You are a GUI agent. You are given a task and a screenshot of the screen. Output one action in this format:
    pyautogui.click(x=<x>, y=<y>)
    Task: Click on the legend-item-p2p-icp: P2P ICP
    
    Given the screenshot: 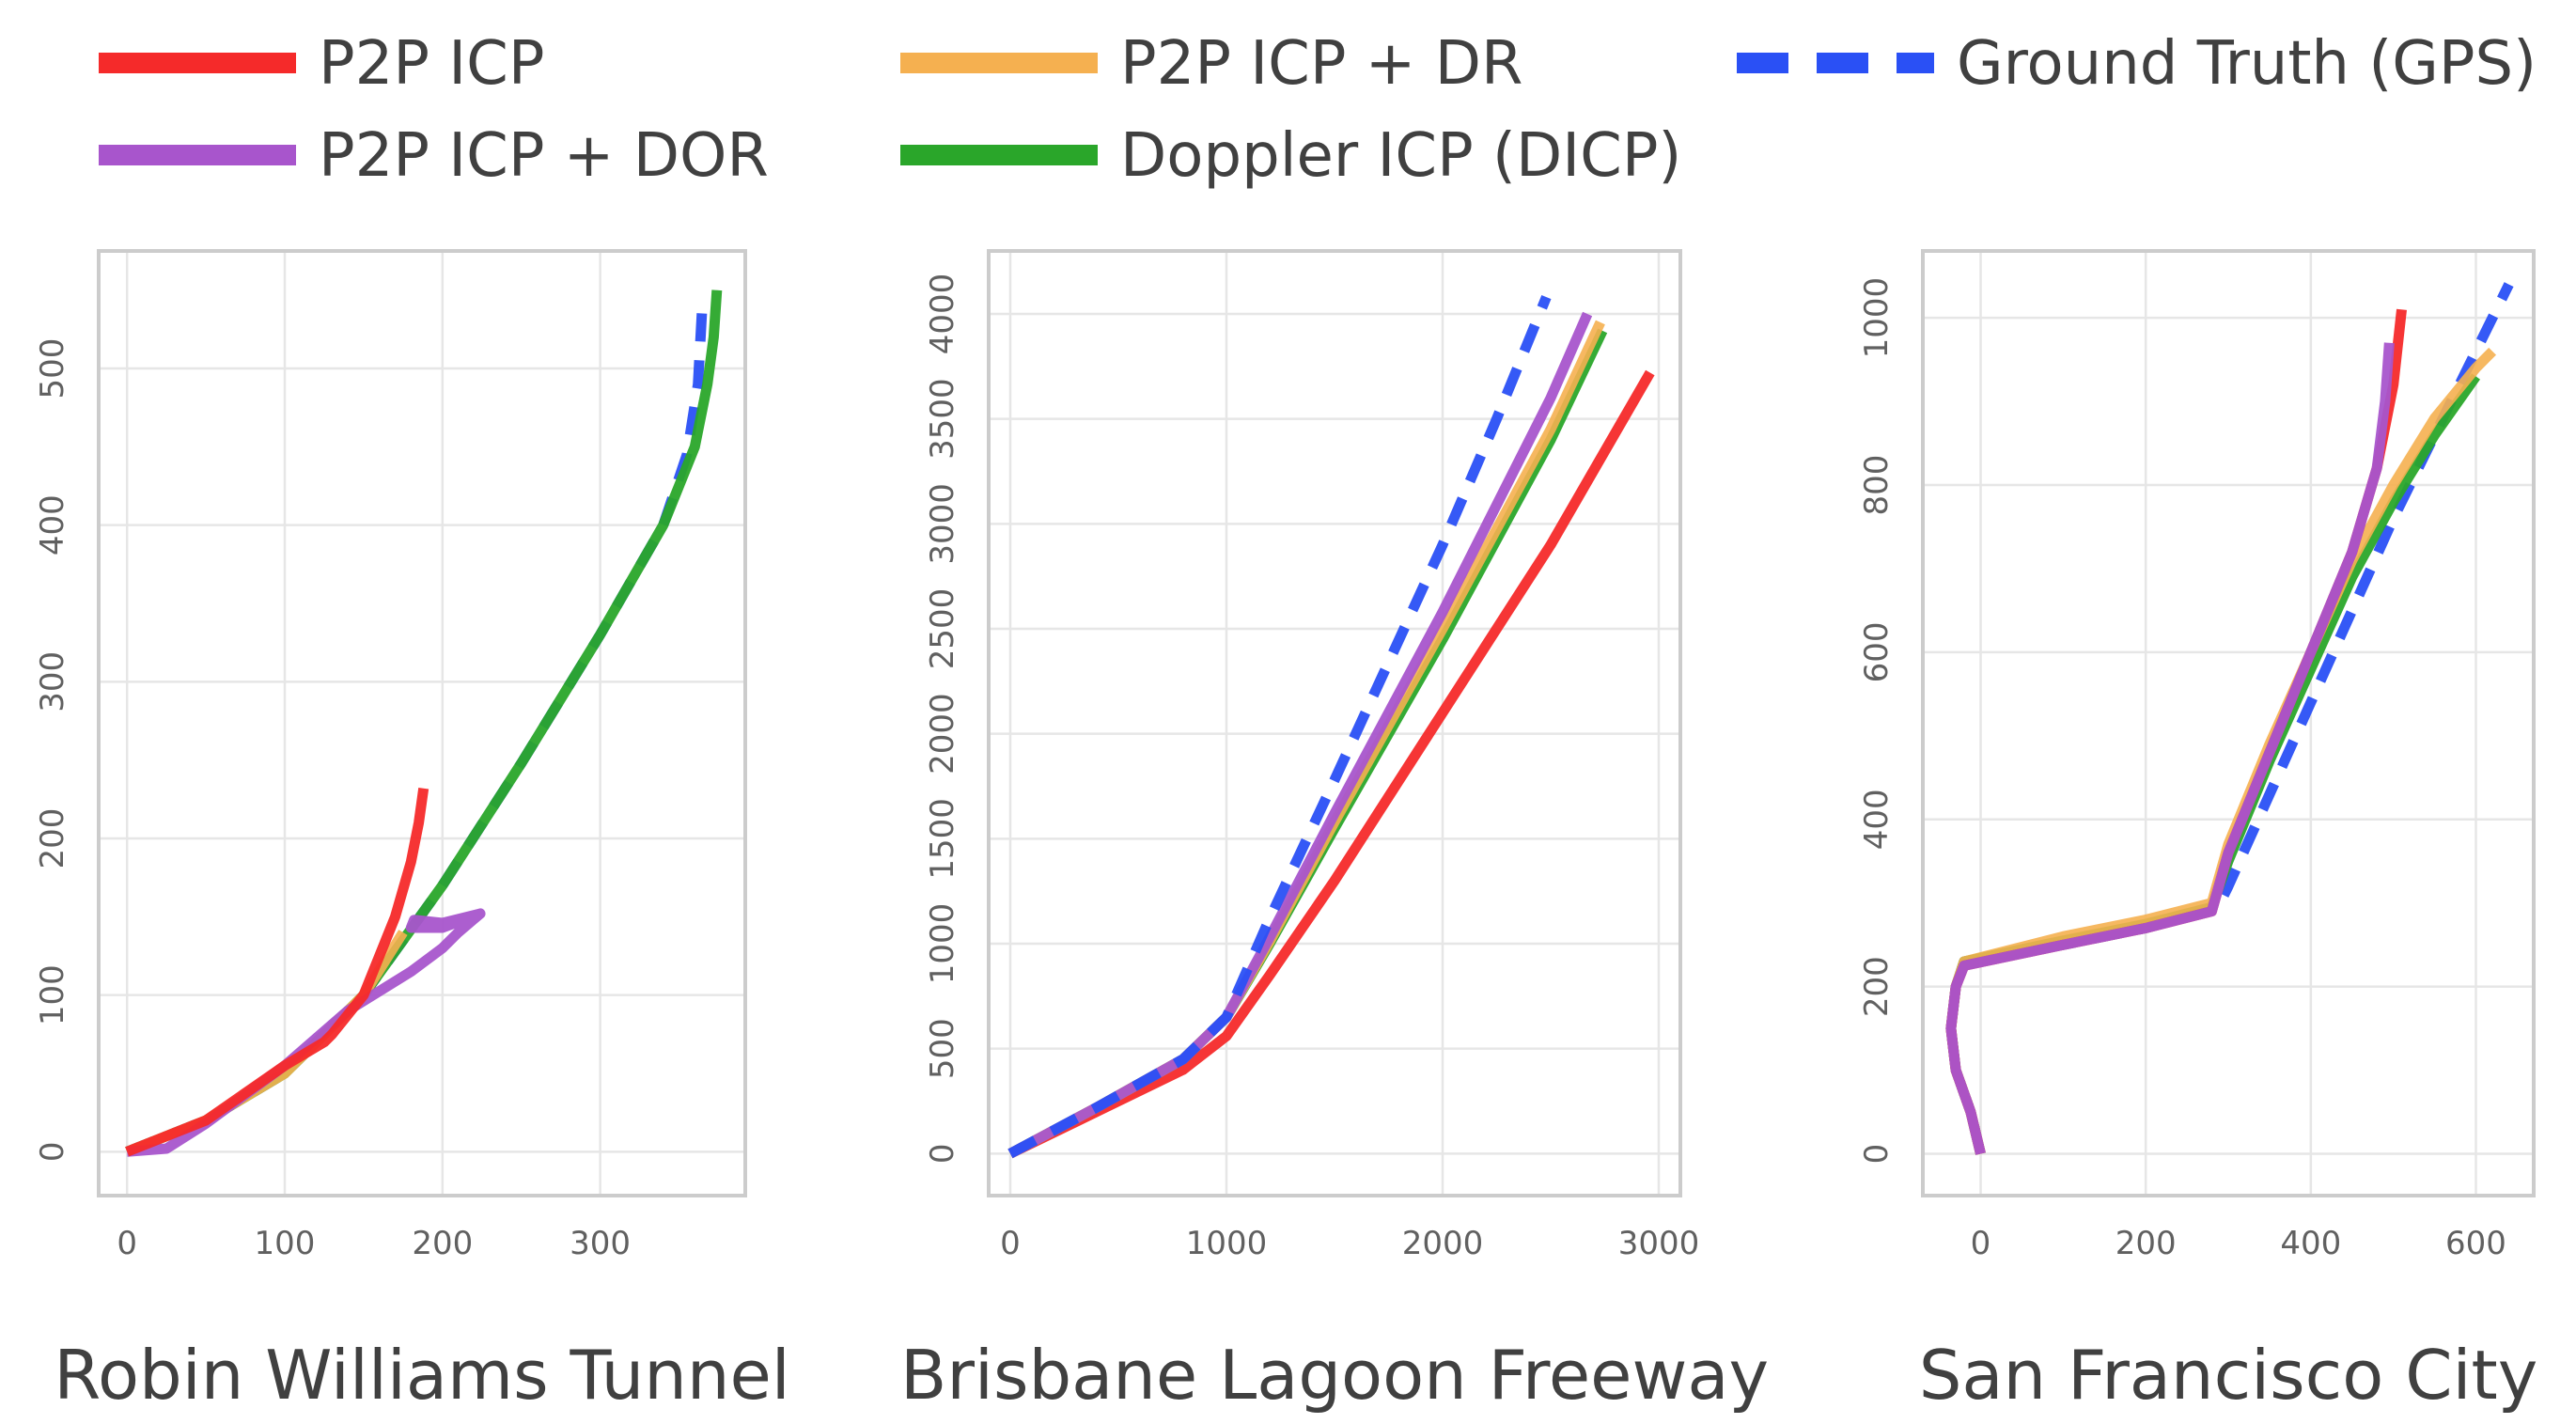 What is the action you would take?
    pyautogui.click(x=321, y=64)
    